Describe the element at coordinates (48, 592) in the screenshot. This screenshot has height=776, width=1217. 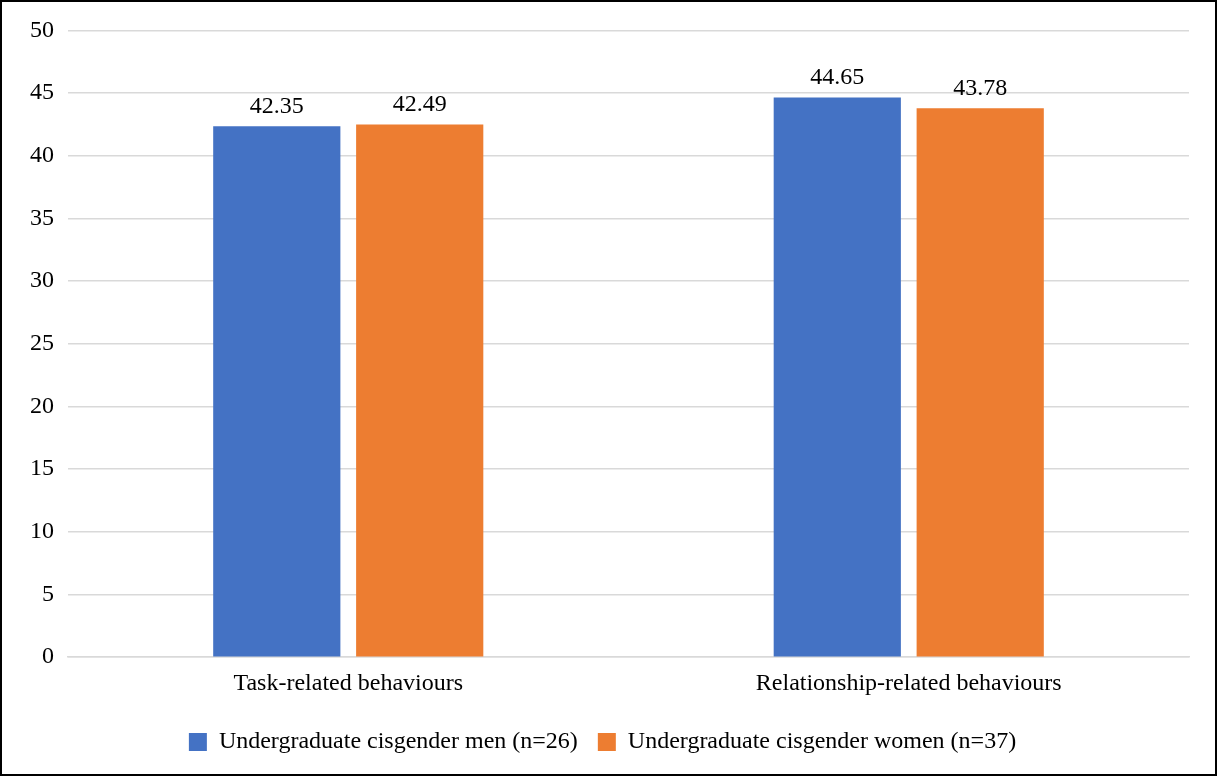
I see `y-tick-label: 5` at that location.